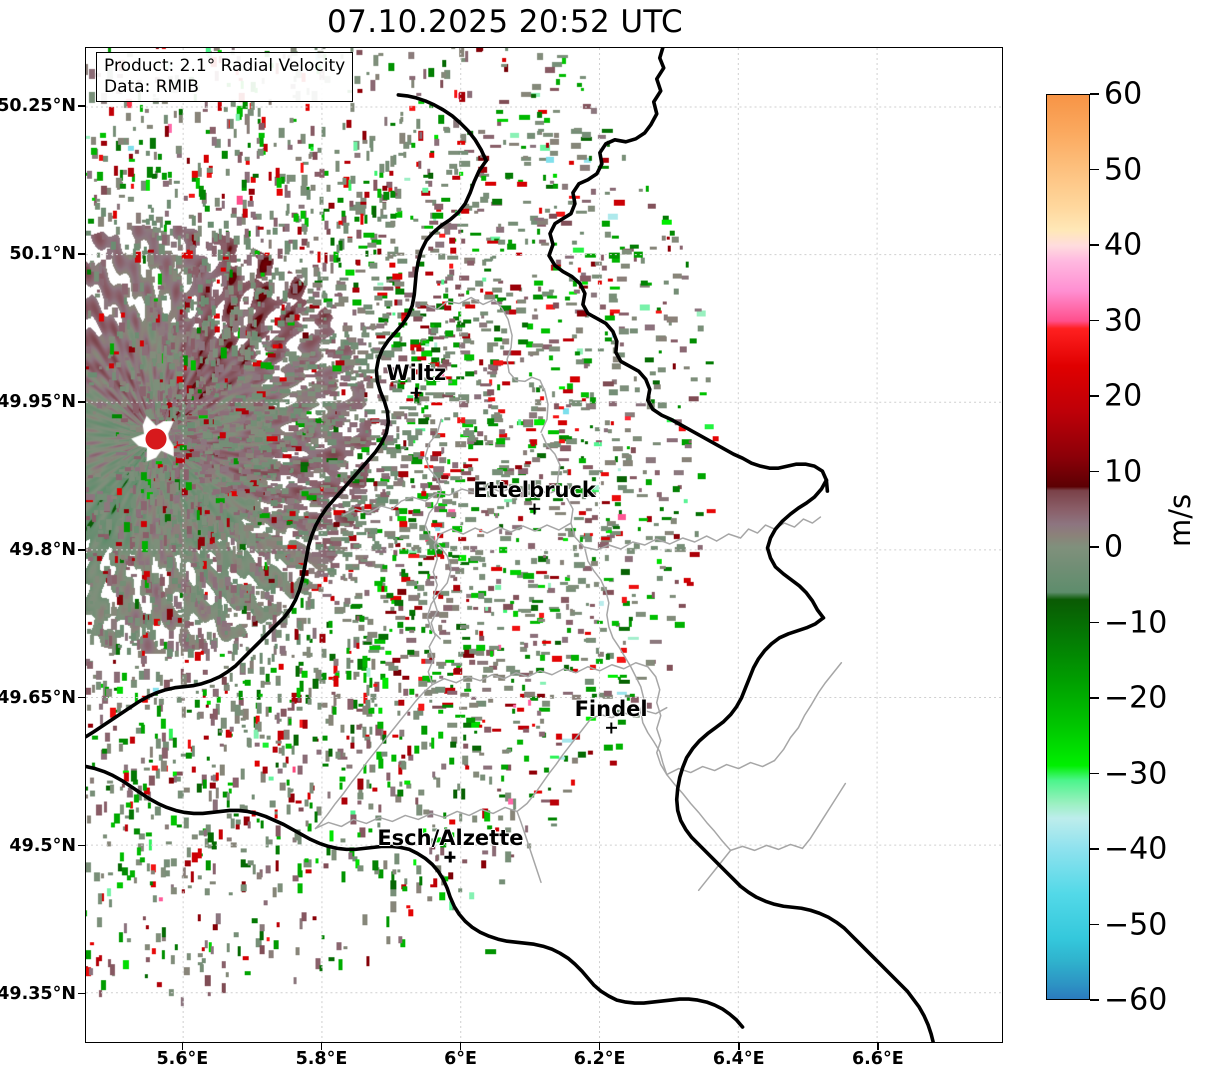  What do you see at coordinates (1136, 773) in the screenshot?
I see `colorbar-tick-label-9: −30` at bounding box center [1136, 773].